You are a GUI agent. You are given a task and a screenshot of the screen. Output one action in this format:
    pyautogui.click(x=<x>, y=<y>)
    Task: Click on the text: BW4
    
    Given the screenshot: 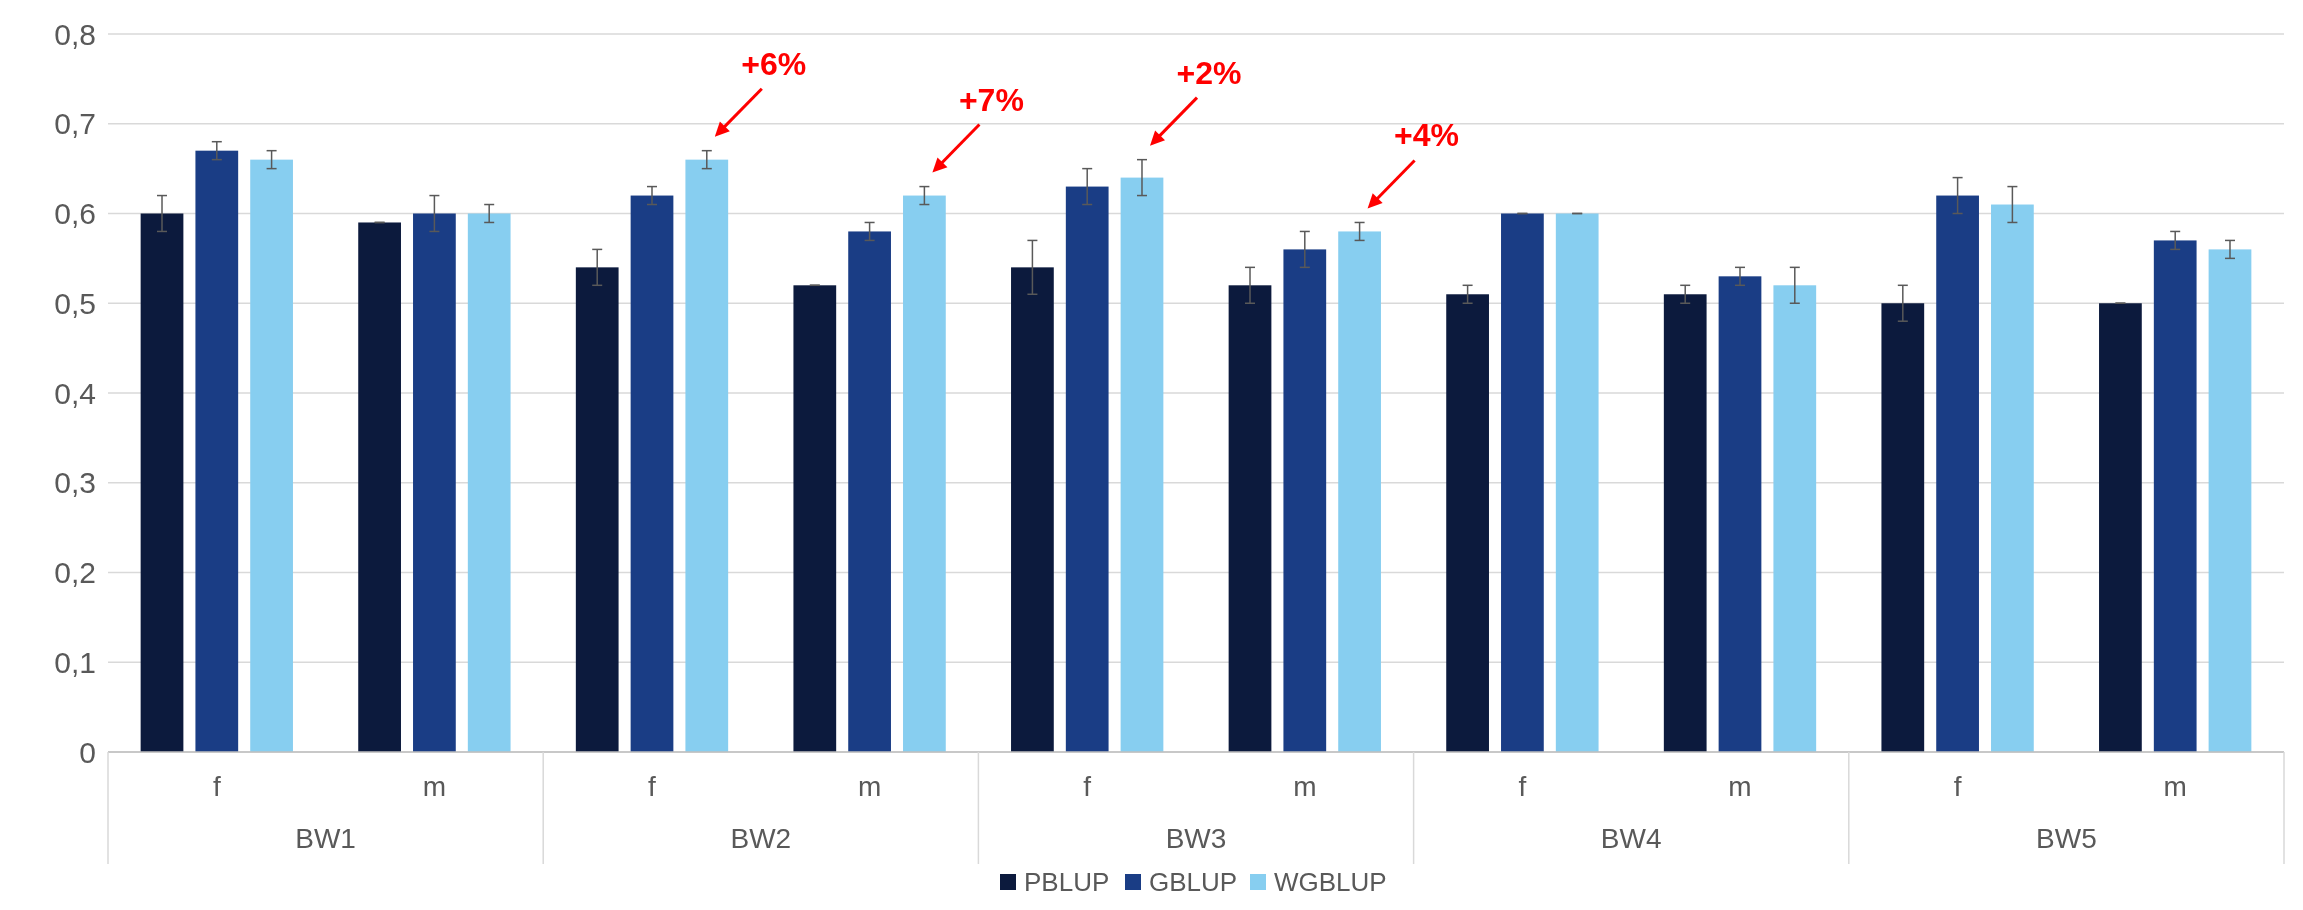 What is the action you would take?
    pyautogui.click(x=1631, y=838)
    